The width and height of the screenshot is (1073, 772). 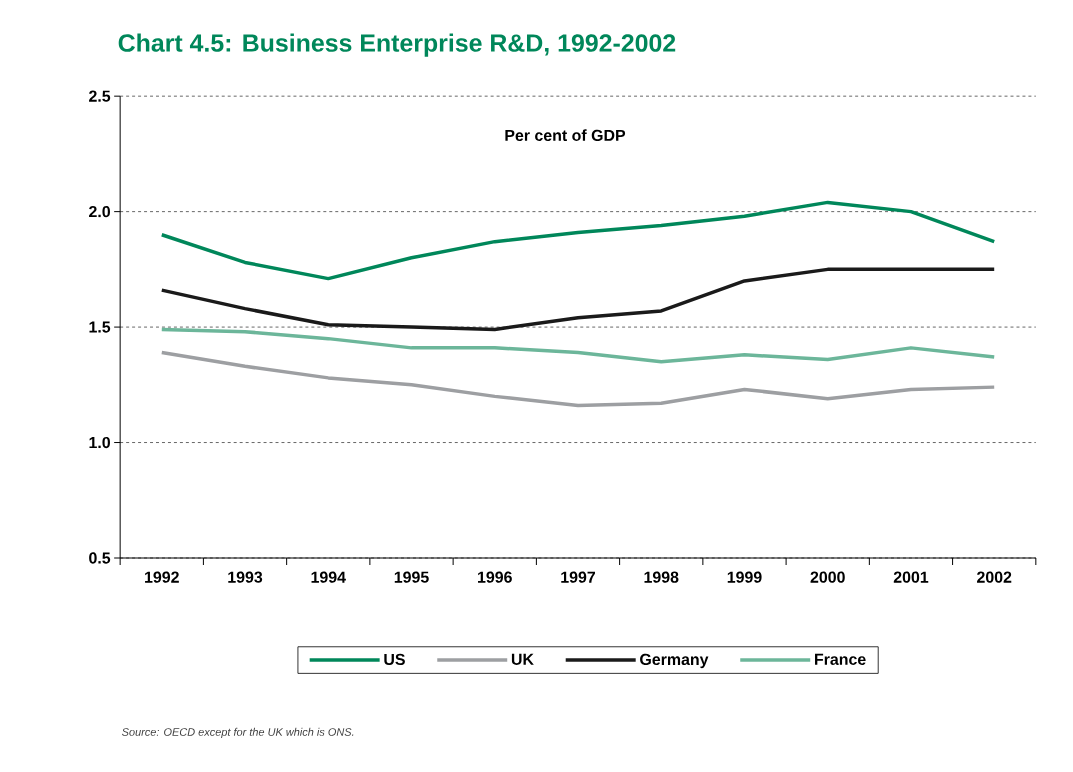 I want to click on legend-label: Germany, so click(x=674, y=661).